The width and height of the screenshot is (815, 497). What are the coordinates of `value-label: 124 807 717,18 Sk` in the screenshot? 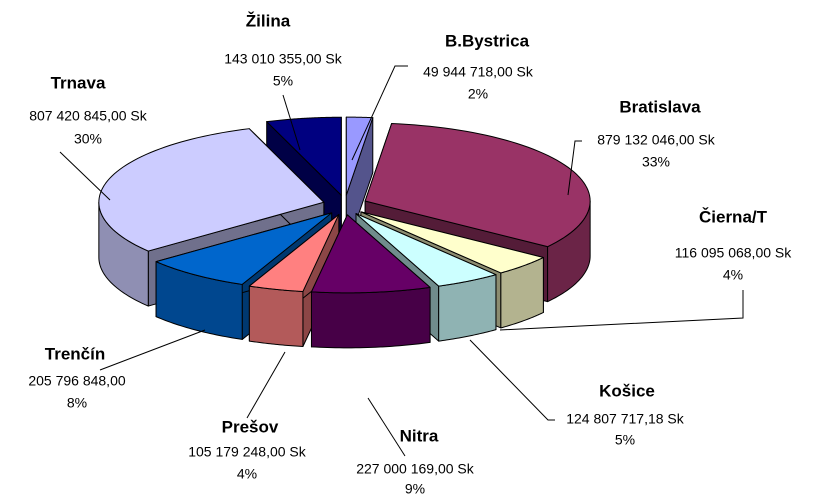 It's located at (625, 419).